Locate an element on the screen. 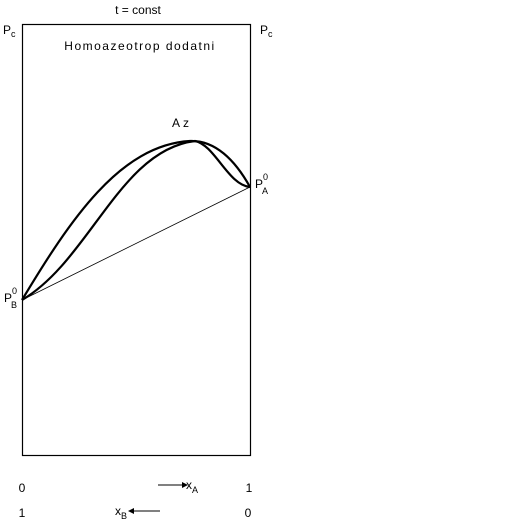  vapor-curve is located at coordinates (136, 220).